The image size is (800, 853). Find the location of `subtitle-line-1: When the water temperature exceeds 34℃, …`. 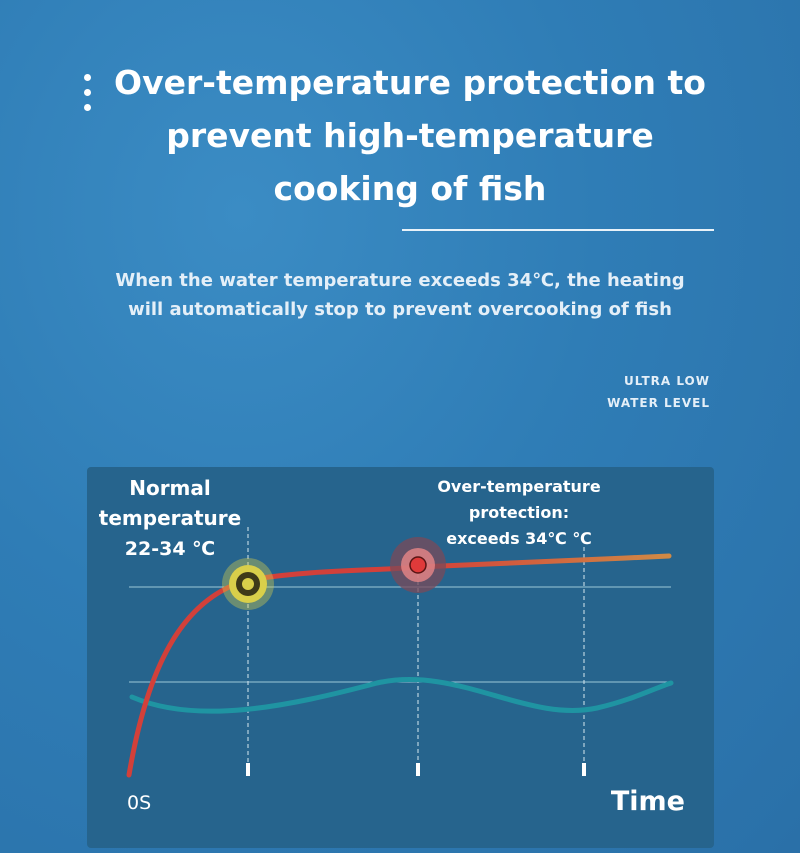

subtitle-line-1: When the water temperature exceeds 34℃, … is located at coordinates (400, 280).